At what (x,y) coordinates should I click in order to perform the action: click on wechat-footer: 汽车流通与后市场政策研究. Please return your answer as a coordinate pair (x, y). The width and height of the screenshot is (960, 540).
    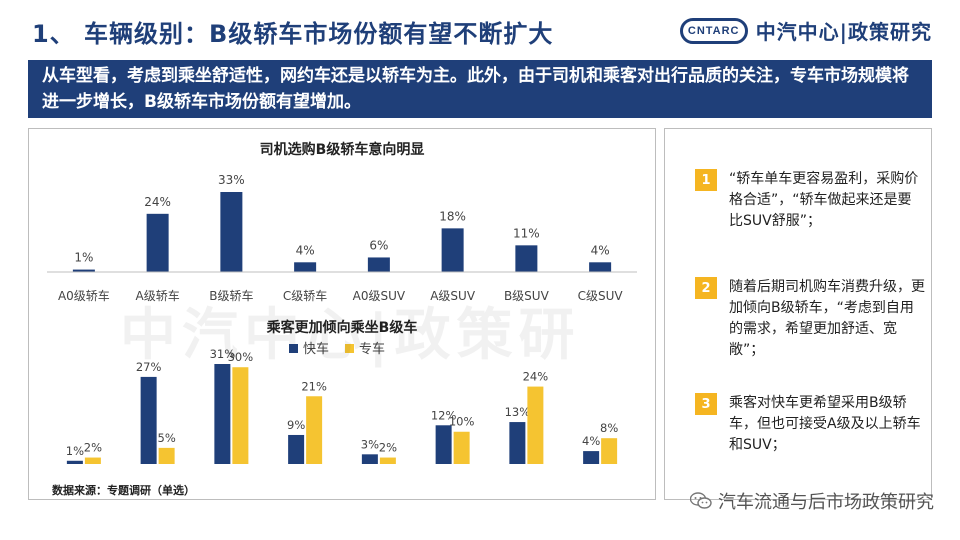
    Looking at the image, I should click on (812, 501).